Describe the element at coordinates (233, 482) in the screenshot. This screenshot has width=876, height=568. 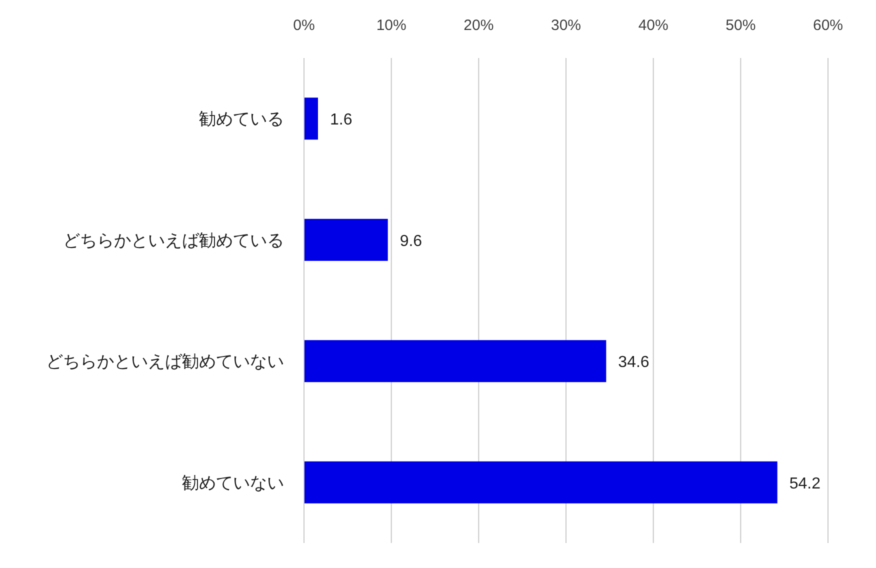
I see `y-tick-label: 勧めていない` at that location.